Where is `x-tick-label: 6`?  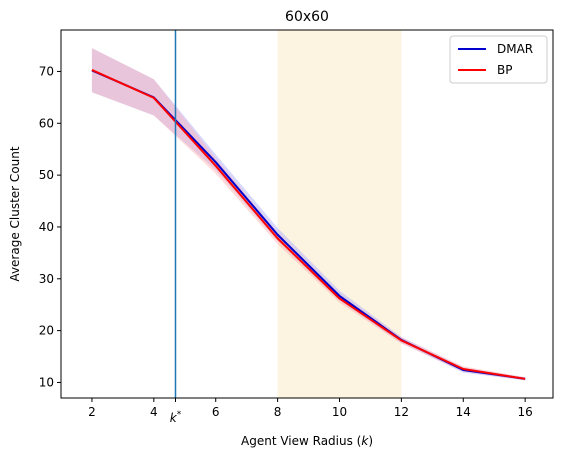
x-tick-label: 6 is located at coordinates (216, 412).